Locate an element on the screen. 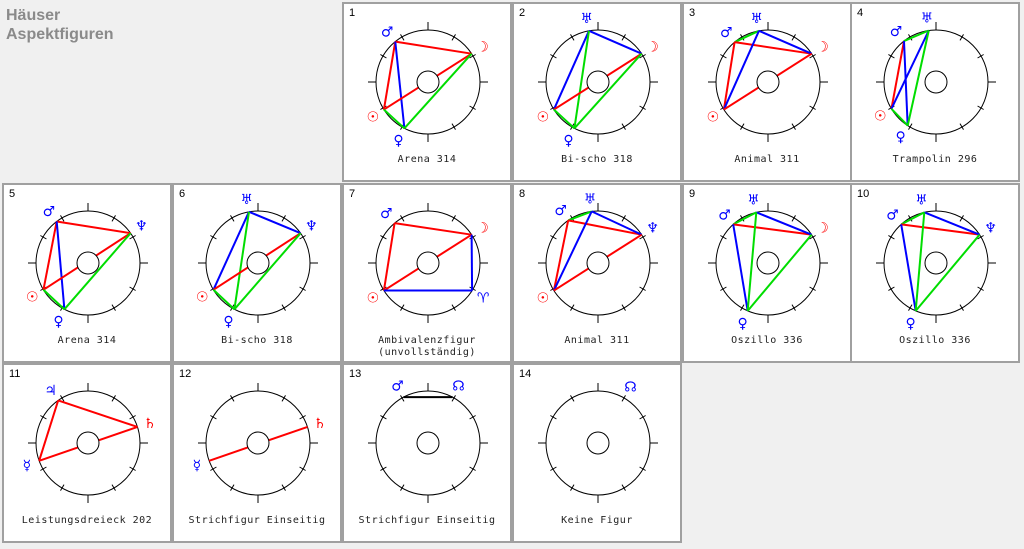 The height and width of the screenshot is (549, 1024). aspect-figure-cell: 12 ♄ ☿ Strichfigur Einseitig is located at coordinates (257, 453).